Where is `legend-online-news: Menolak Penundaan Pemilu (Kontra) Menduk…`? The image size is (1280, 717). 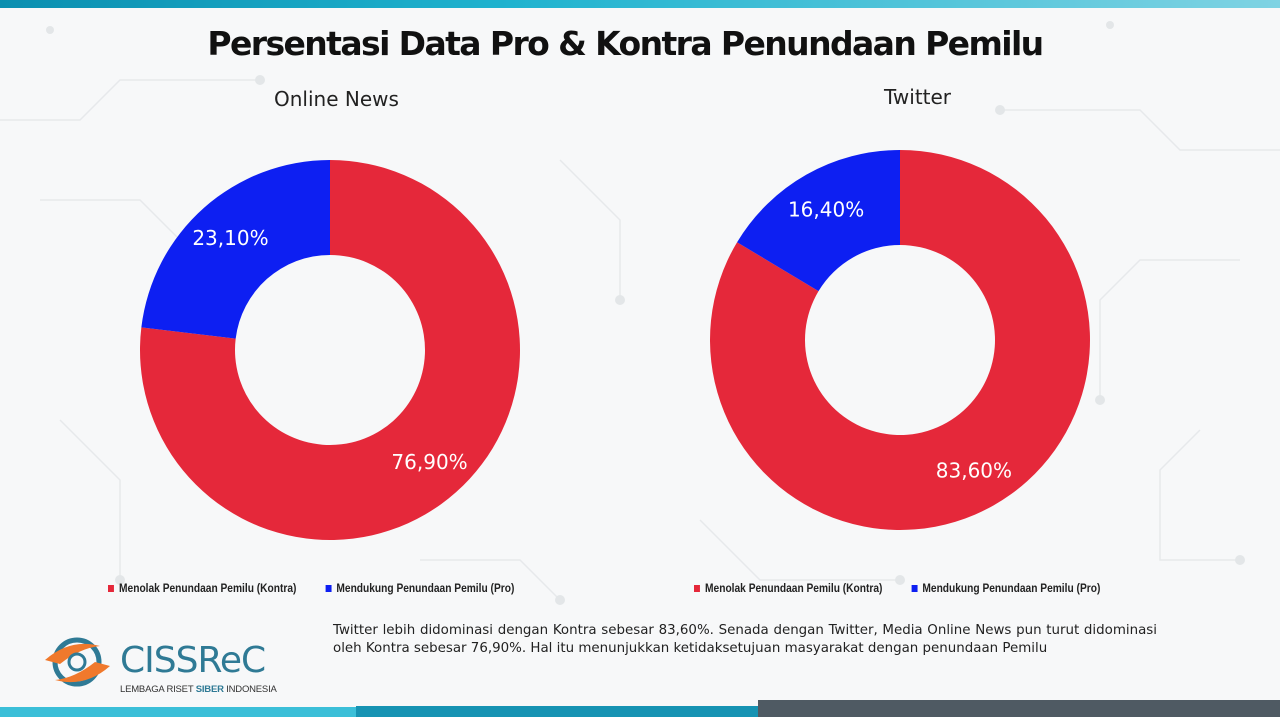
legend-online-news: Menolak Penundaan Pemilu (Kontra) Menduk… is located at coordinates (311, 588).